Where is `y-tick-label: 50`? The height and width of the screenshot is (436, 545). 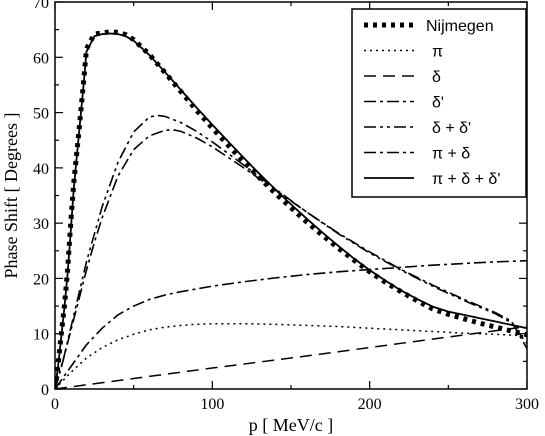 y-tick-label: 50 is located at coordinates (41, 114).